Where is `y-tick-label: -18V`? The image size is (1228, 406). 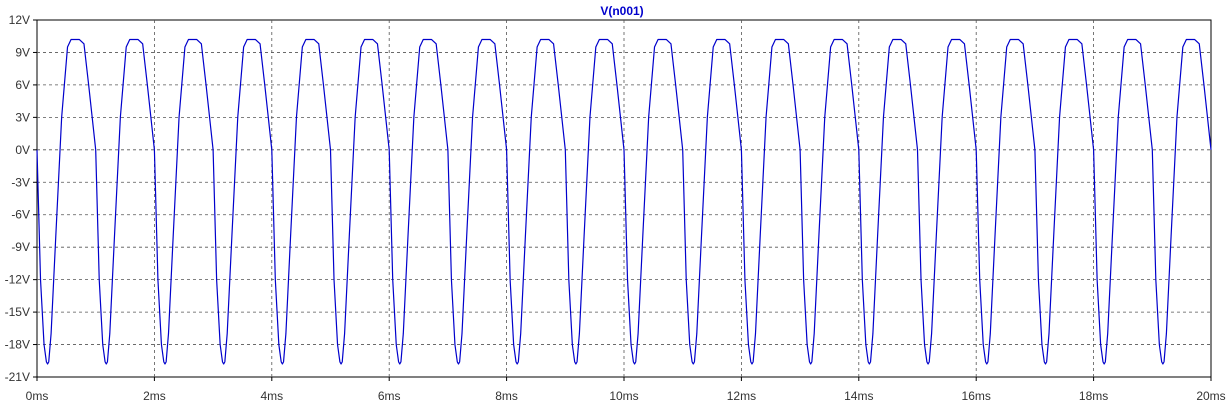 y-tick-label: -18V is located at coordinates (17, 345).